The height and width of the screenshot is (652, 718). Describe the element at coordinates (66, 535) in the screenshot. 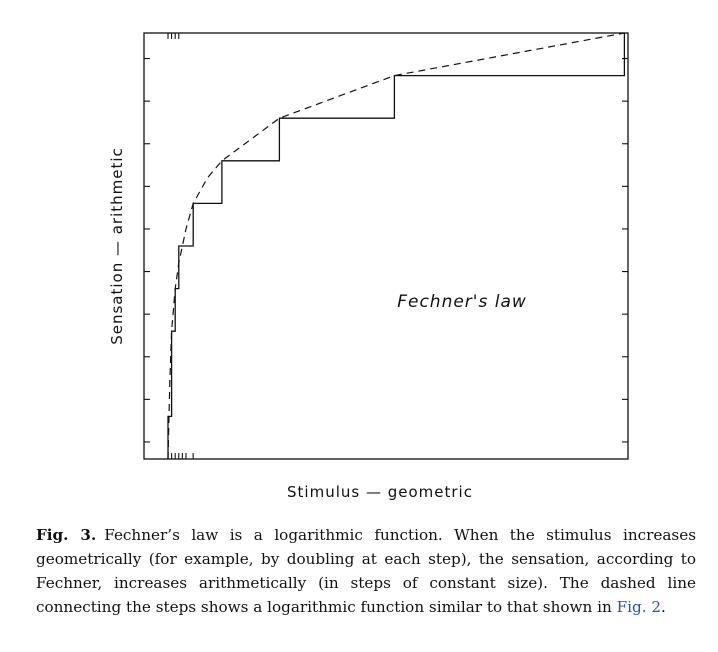

I see `caption-figure-number: Fig. 3.` at that location.